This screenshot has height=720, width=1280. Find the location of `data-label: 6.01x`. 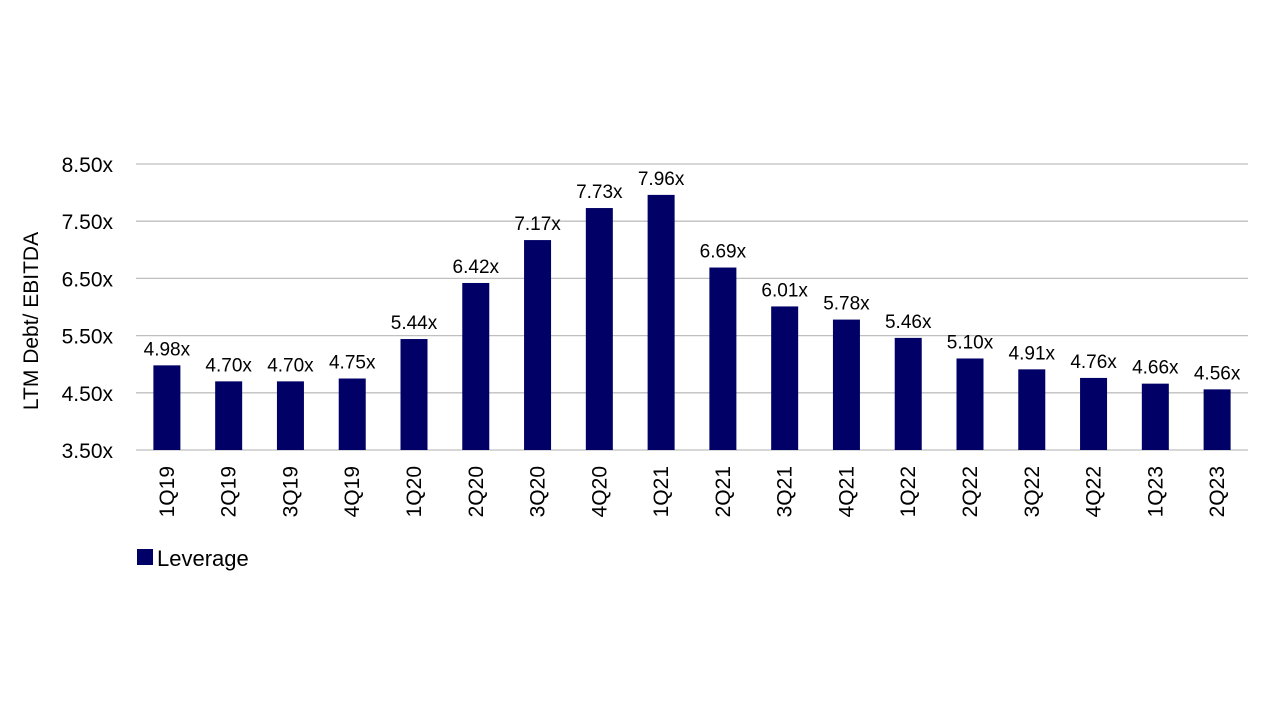

data-label: 6.01x is located at coordinates (784, 290).